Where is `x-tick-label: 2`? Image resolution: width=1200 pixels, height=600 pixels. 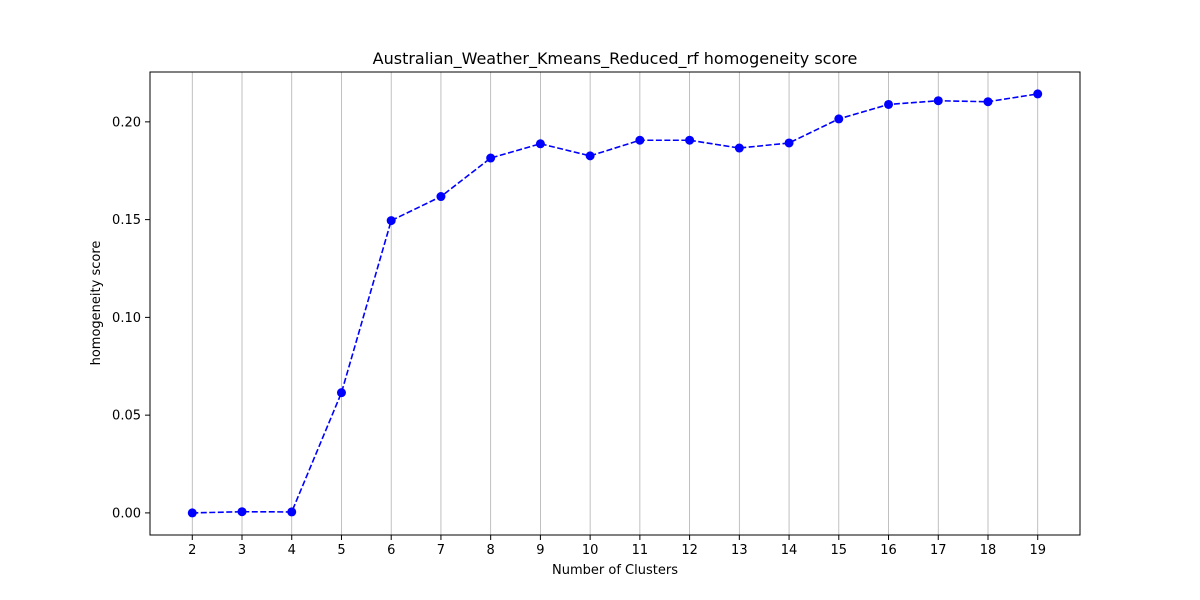 x-tick-label: 2 is located at coordinates (192, 550).